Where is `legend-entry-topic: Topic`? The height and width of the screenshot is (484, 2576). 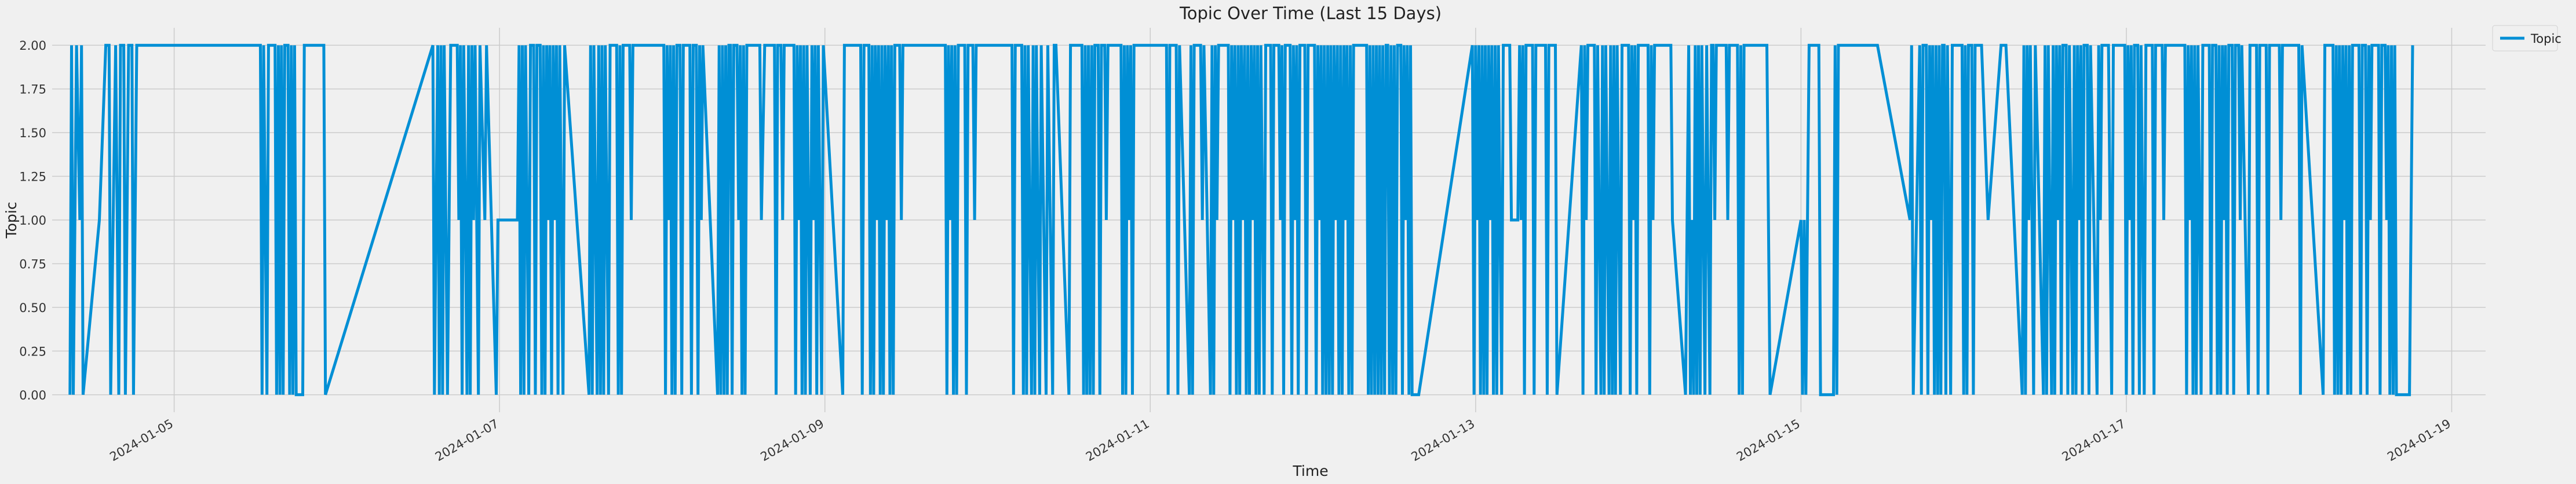 legend-entry-topic: Topic is located at coordinates (2546, 39).